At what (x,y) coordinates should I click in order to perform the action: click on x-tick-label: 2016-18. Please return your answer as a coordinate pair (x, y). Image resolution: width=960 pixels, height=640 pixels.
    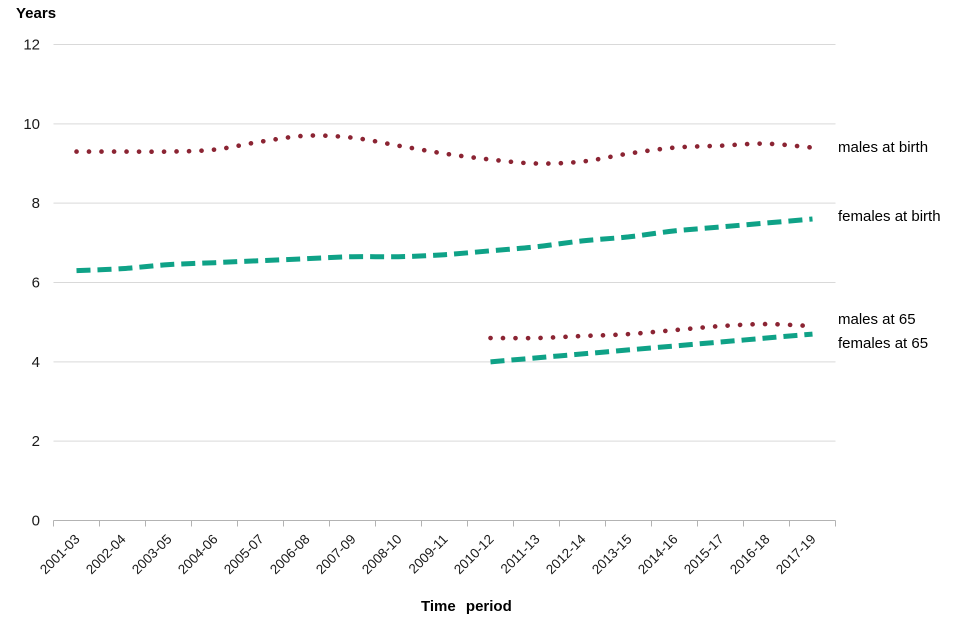
    Looking at the image, I should click on (750, 555).